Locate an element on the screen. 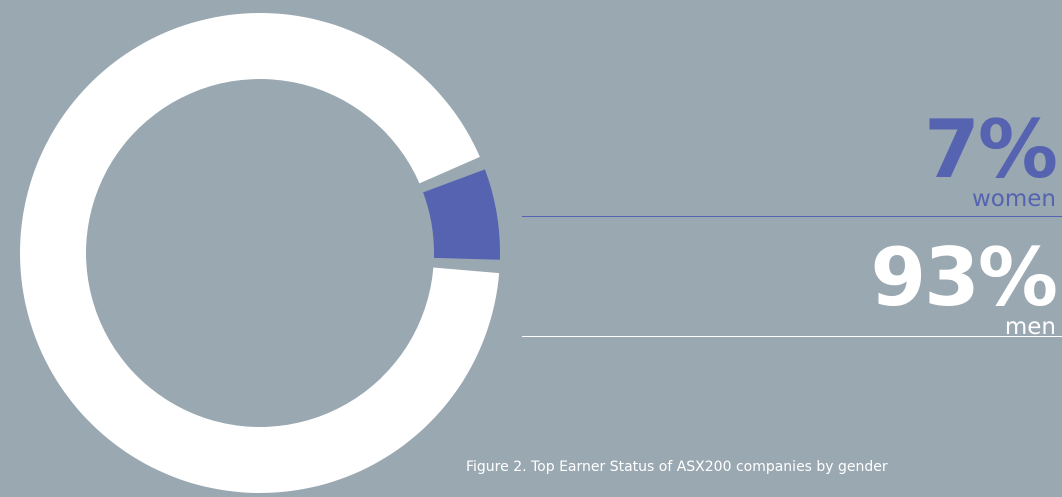 This screenshot has width=1062, height=497. divider-men is located at coordinates (792, 336).